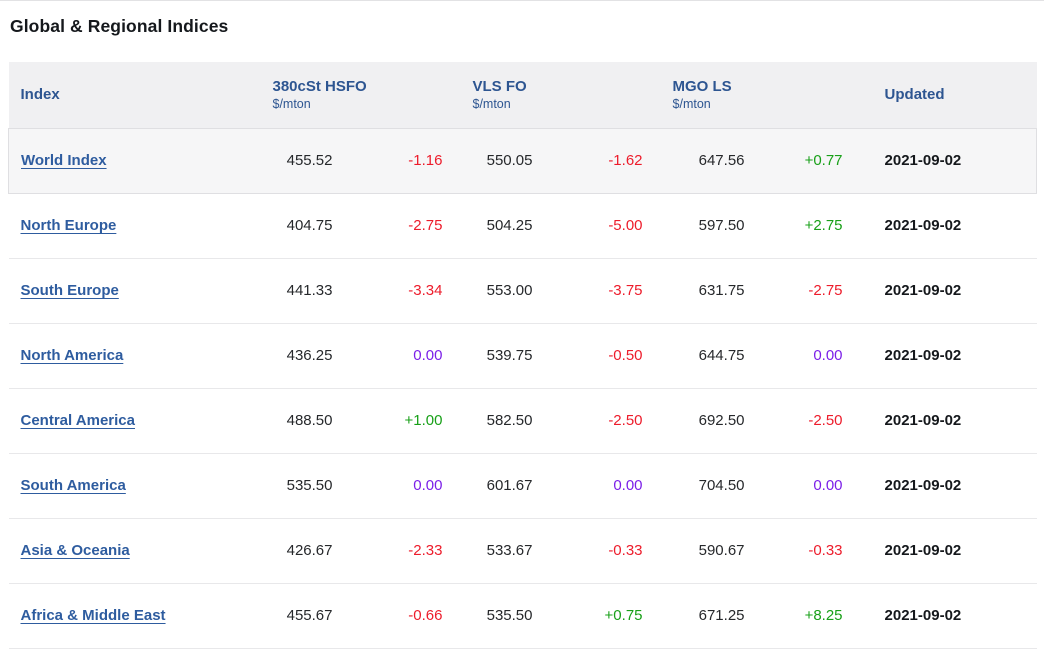 The height and width of the screenshot is (660, 1044). What do you see at coordinates (625, 160) in the screenshot?
I see `vlsfo-change: -1.62` at bounding box center [625, 160].